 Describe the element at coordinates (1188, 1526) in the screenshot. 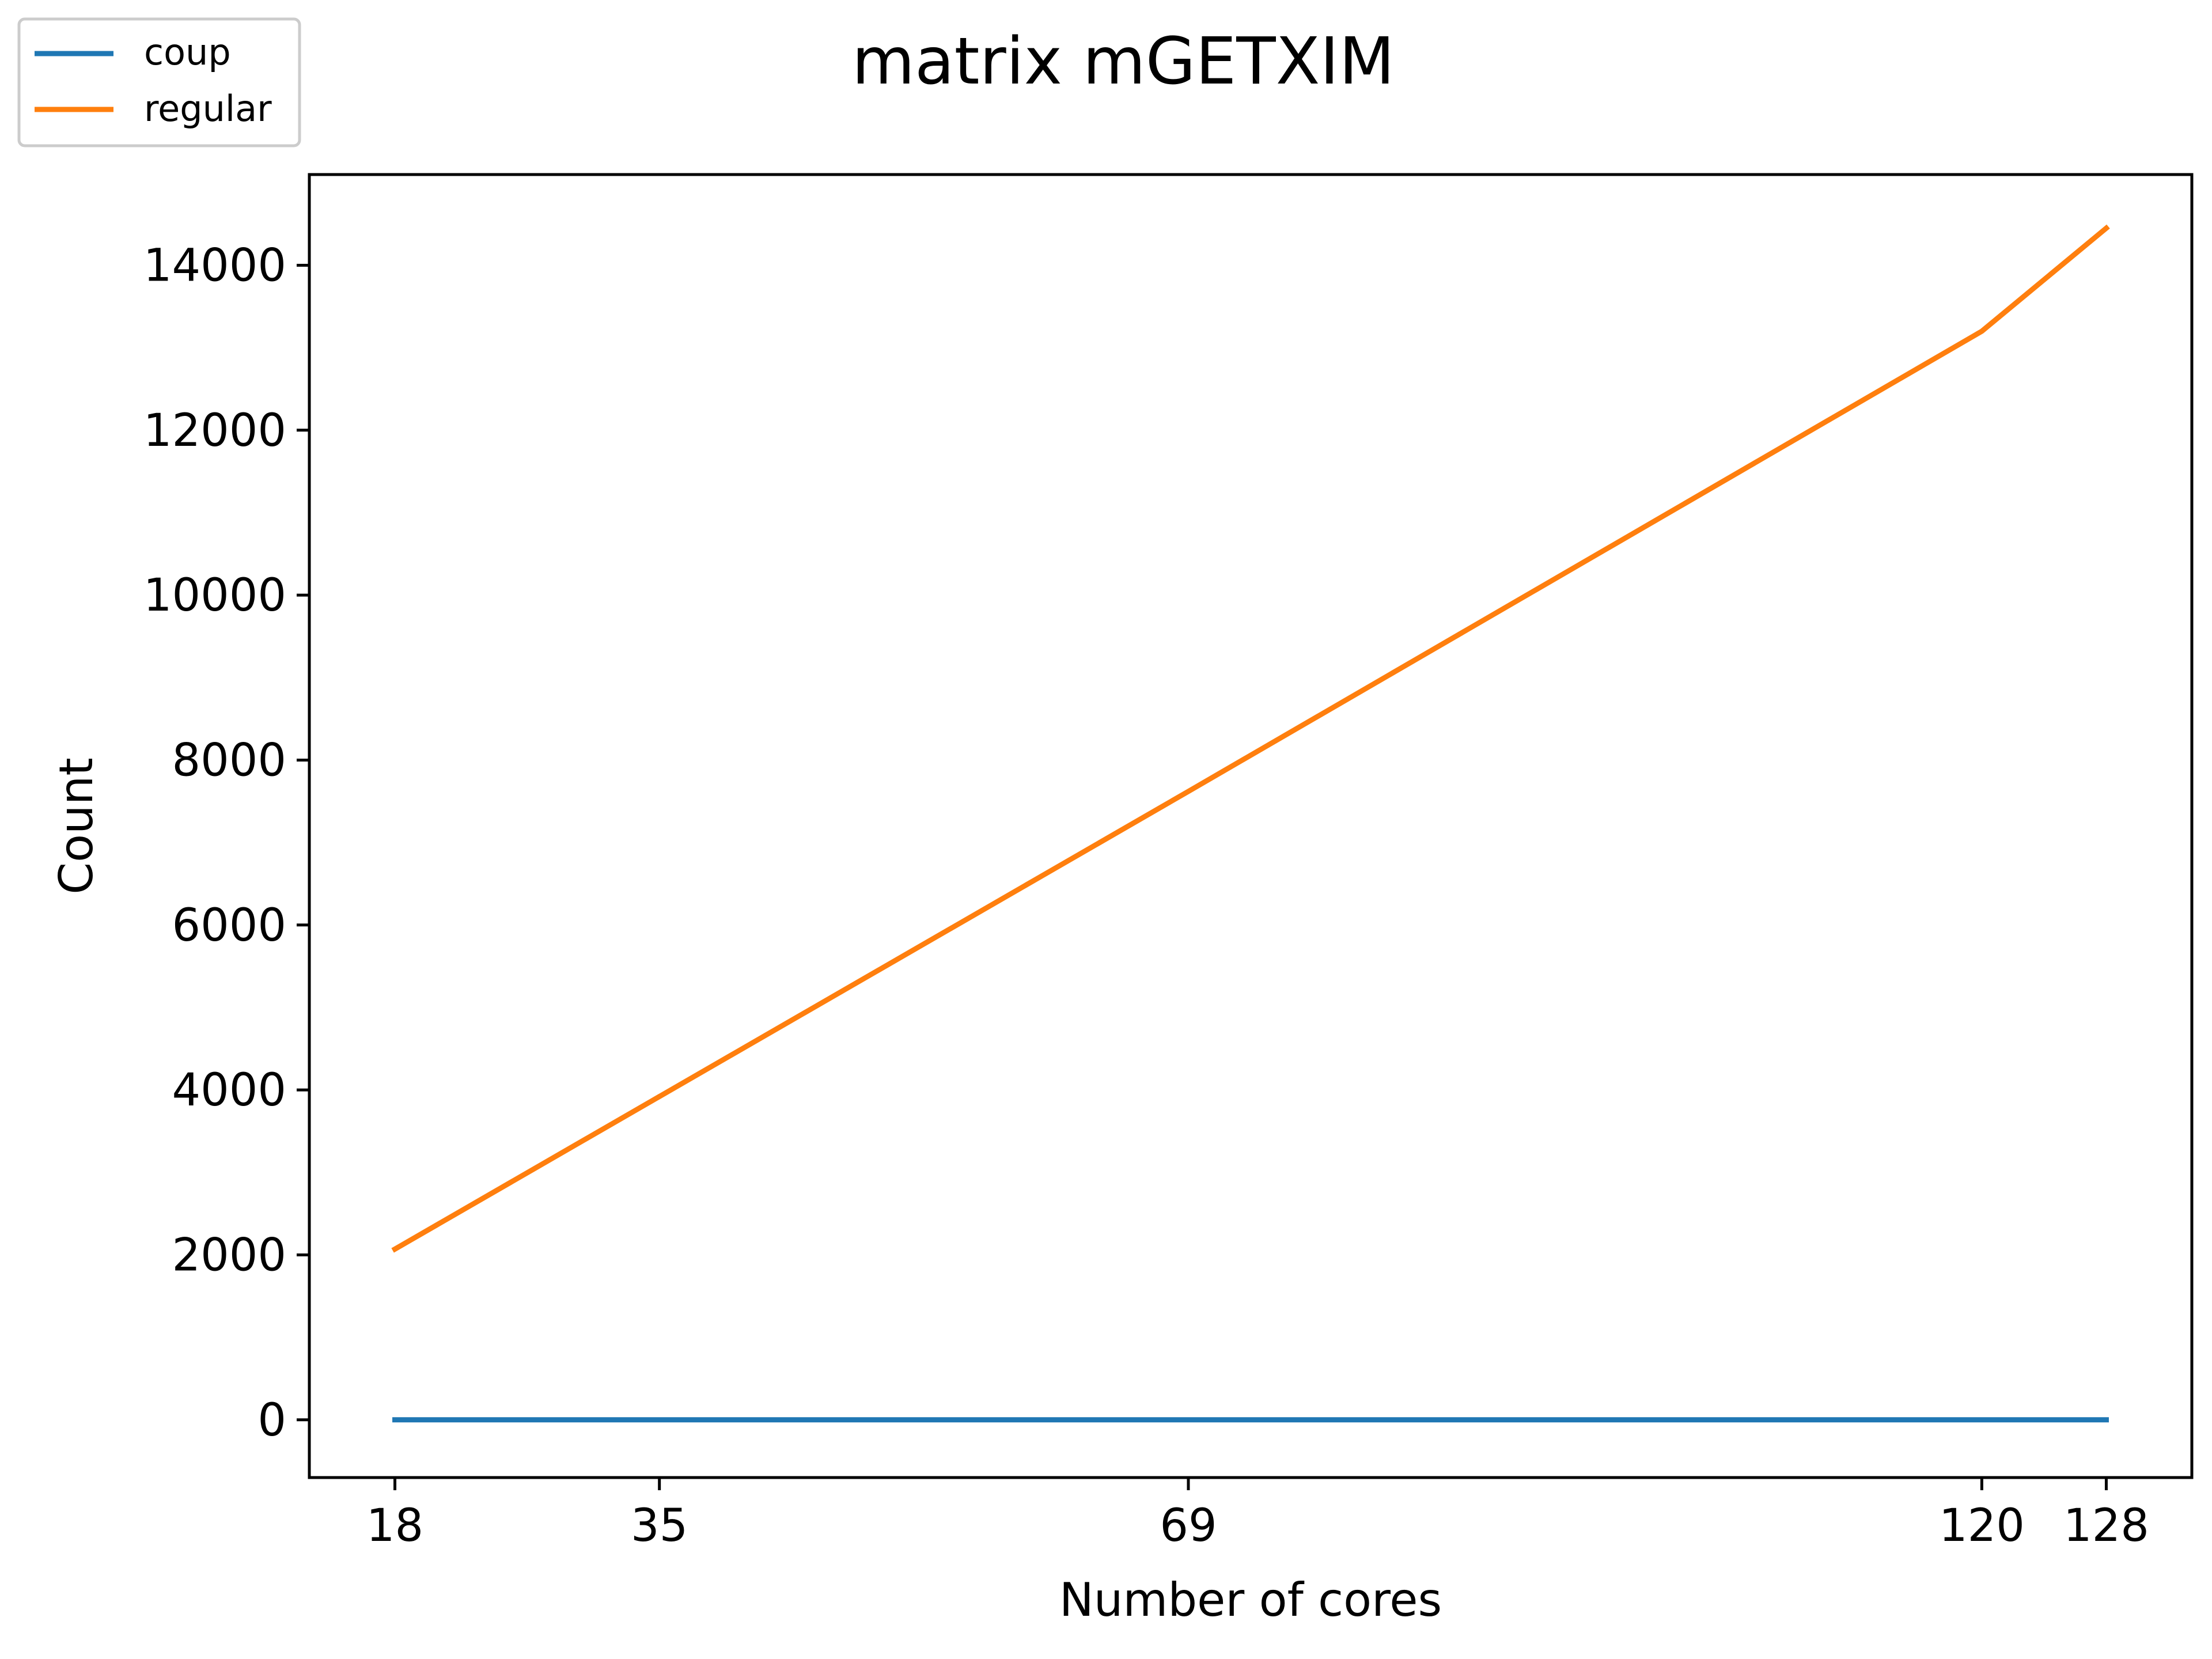

I see `x-tick-label: 69` at that location.